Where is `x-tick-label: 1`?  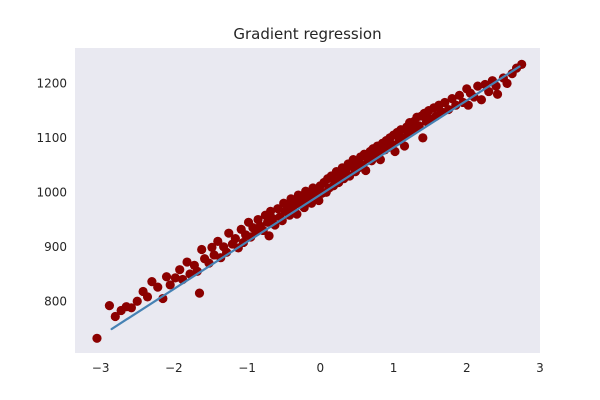
x-tick-label: 1 is located at coordinates (394, 368).